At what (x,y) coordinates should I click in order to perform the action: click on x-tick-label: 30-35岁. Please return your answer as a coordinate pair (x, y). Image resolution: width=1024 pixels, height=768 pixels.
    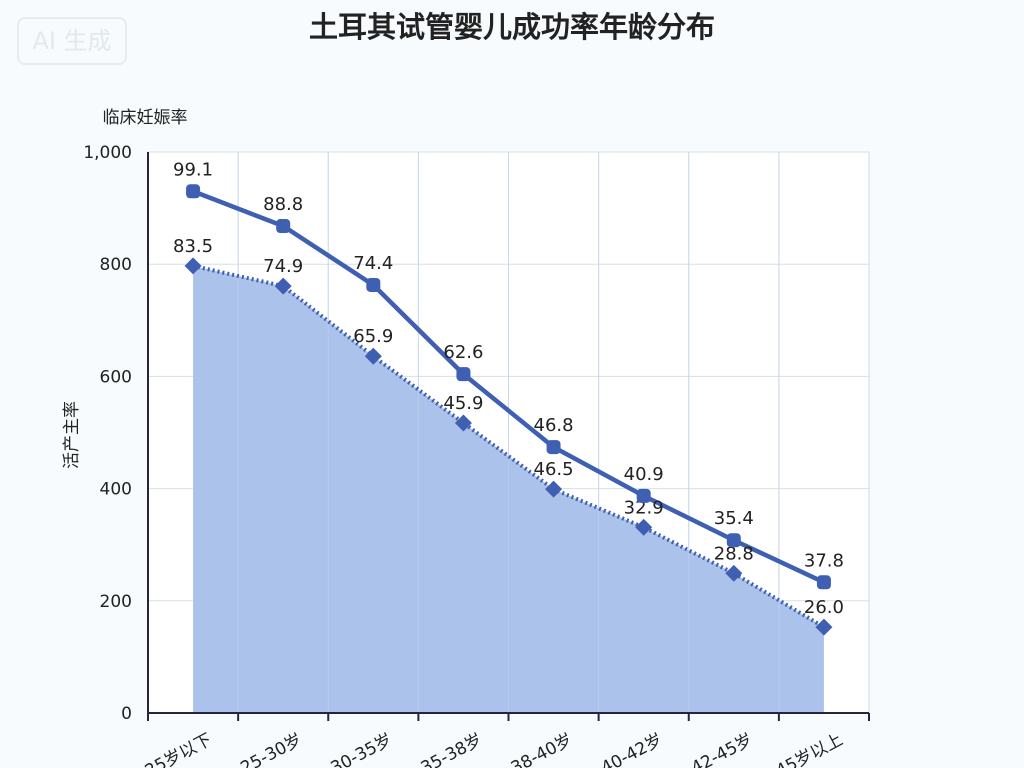
    Looking at the image, I should click on (362, 749).